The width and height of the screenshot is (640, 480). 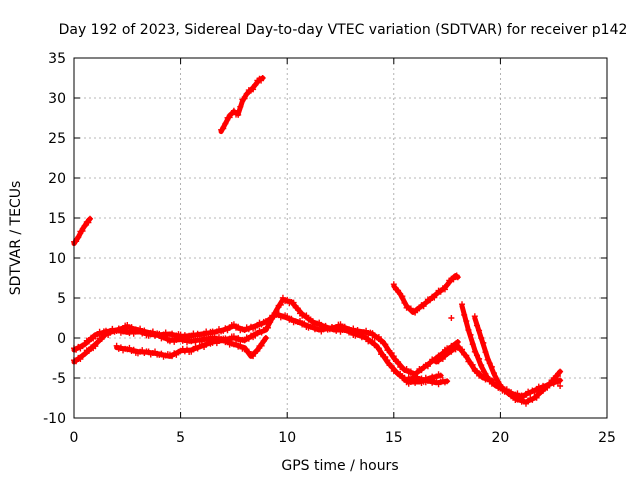 I want to click on series-track-b, so click(x=242, y=105).